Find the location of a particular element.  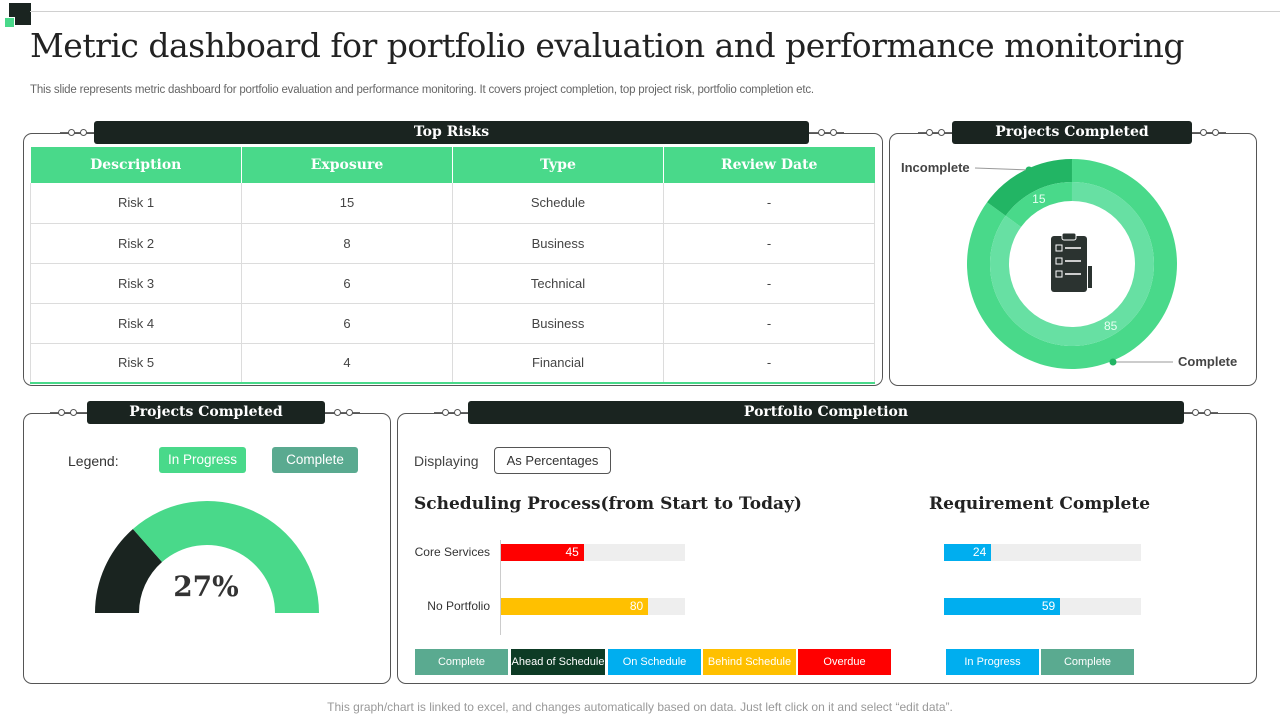

displaying-label: Displaying is located at coordinates (446, 461).